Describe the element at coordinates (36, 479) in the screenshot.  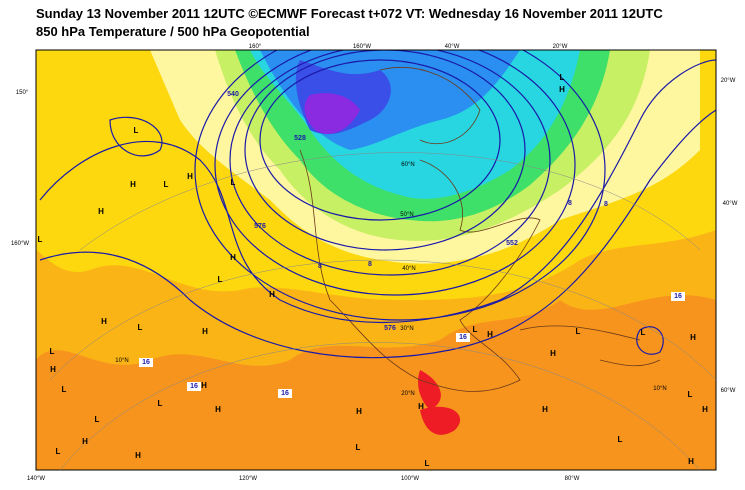
I see `grid-label: 140°W` at that location.